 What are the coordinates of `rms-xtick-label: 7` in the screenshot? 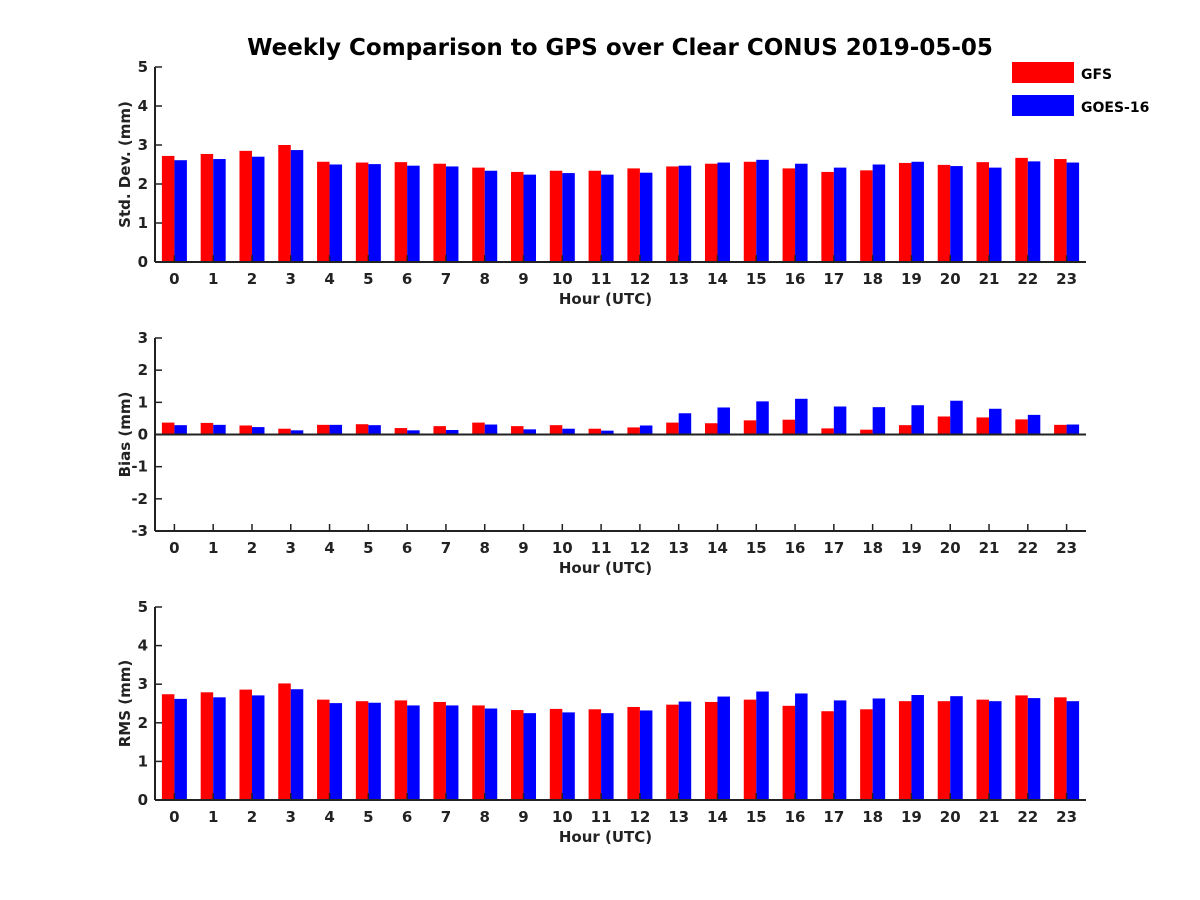 It's located at (446, 817).